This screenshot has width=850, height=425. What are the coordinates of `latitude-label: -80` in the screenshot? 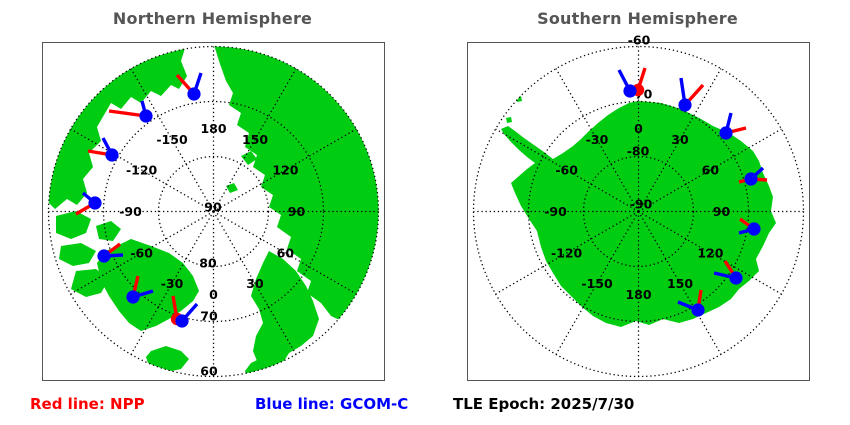 It's located at (638, 151).